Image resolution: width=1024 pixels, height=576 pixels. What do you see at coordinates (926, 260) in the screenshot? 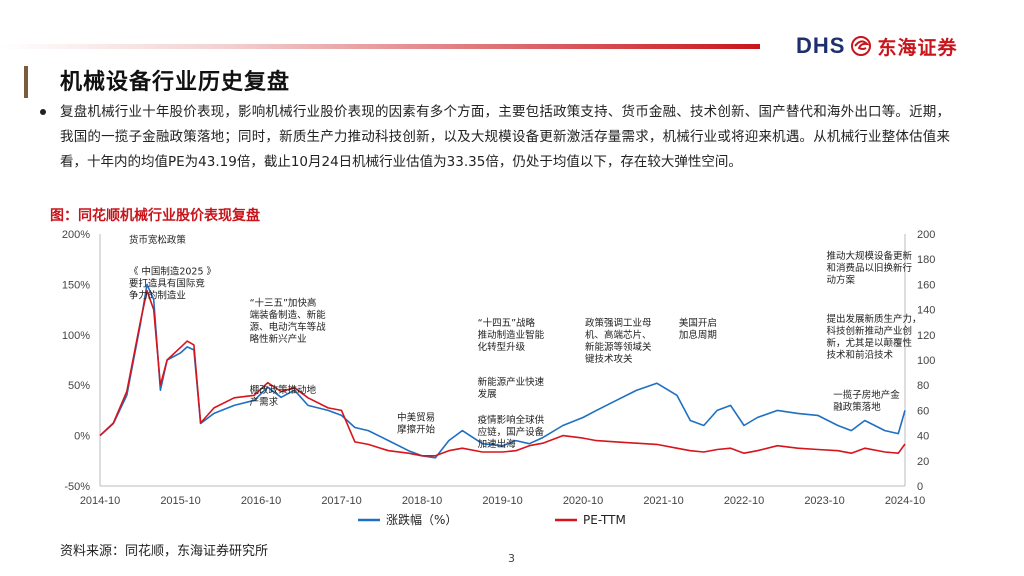
I see `right-tick-label: 180` at bounding box center [926, 260].